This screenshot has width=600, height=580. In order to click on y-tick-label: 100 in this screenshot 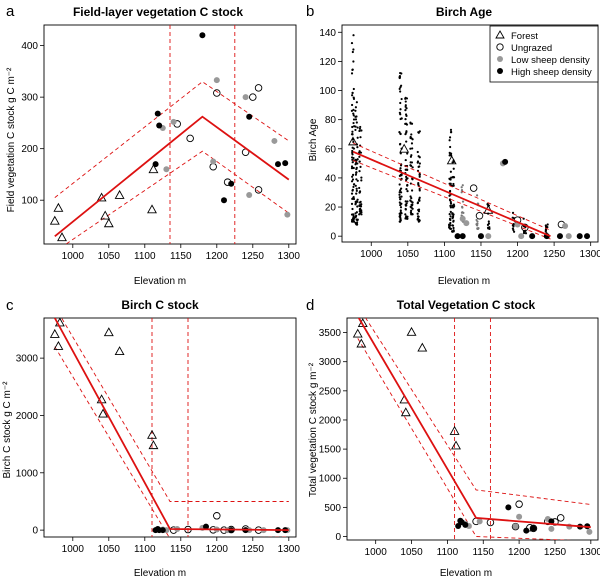, I will do `click(29, 201)`.